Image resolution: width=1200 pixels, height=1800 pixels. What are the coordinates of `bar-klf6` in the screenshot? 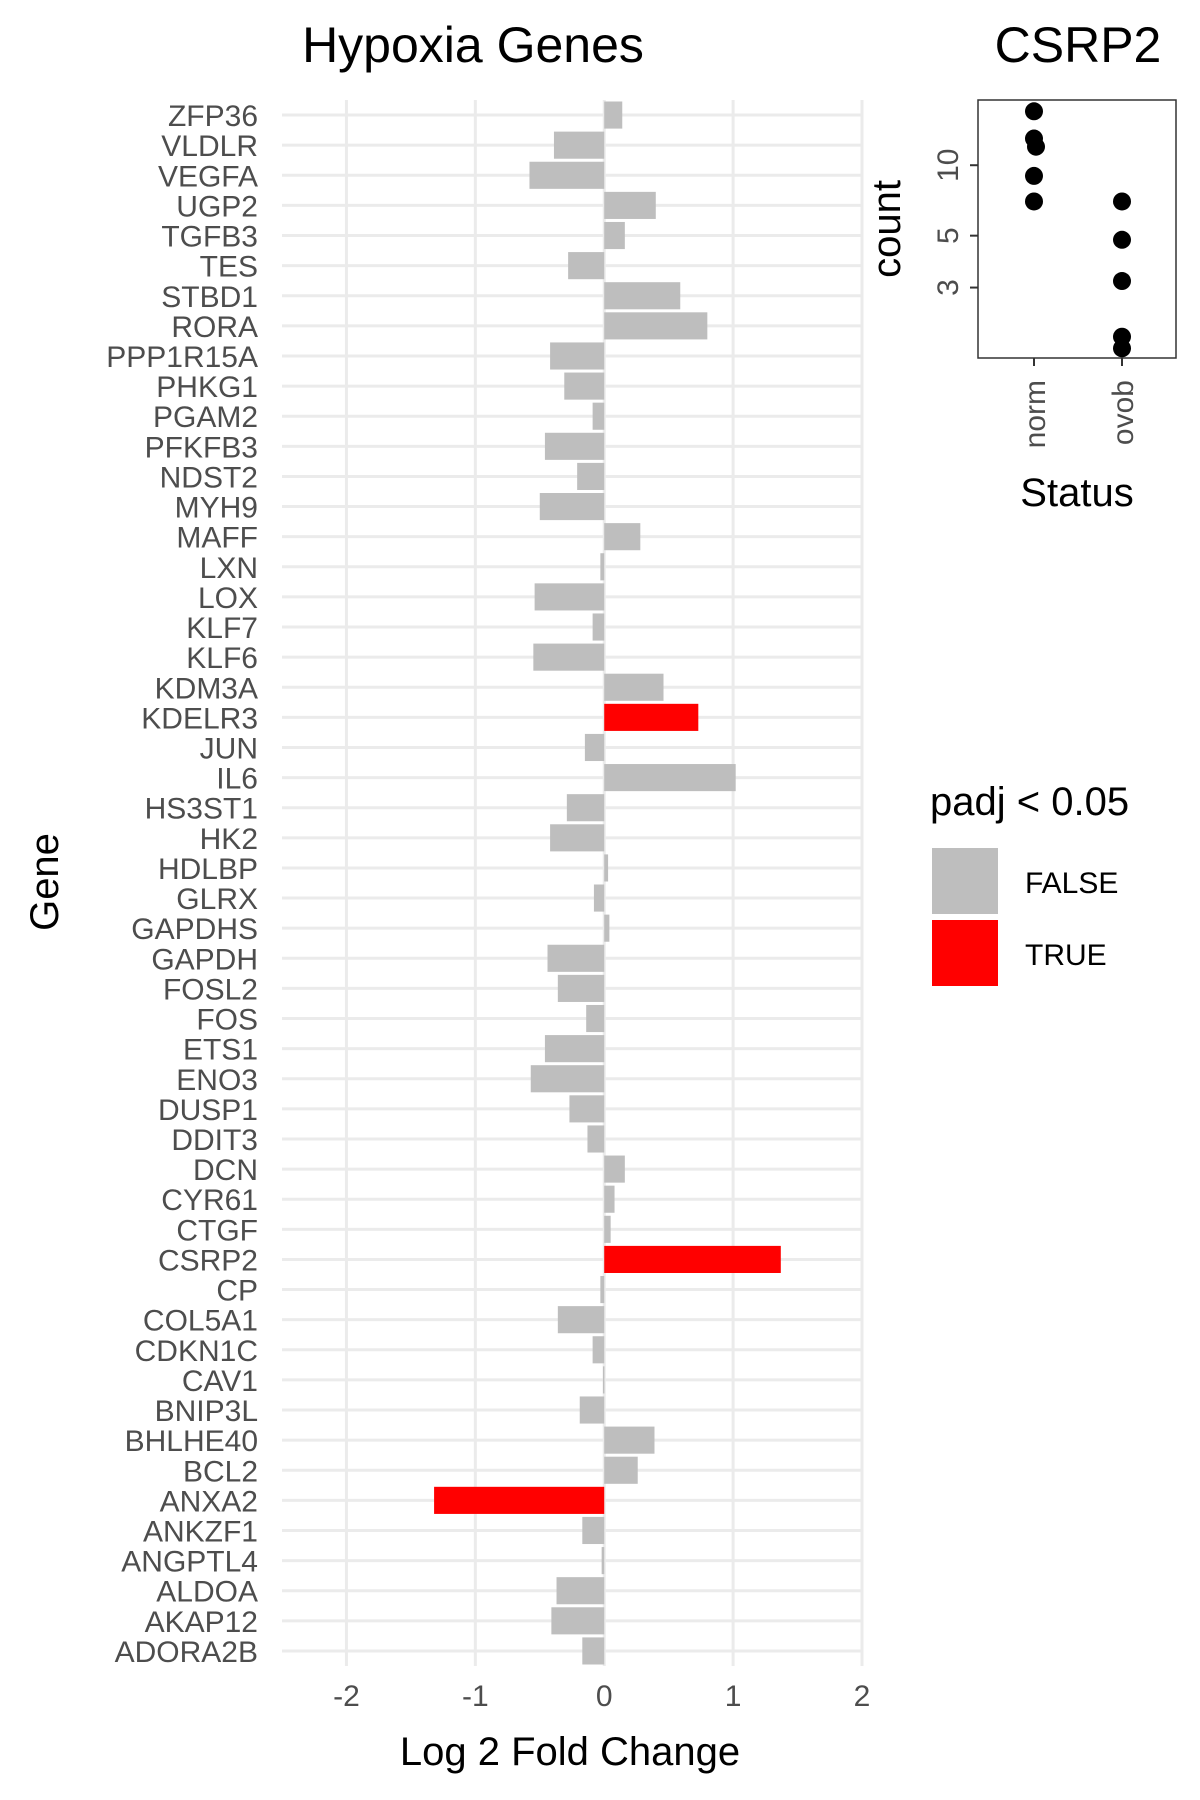 It's located at (569, 657).